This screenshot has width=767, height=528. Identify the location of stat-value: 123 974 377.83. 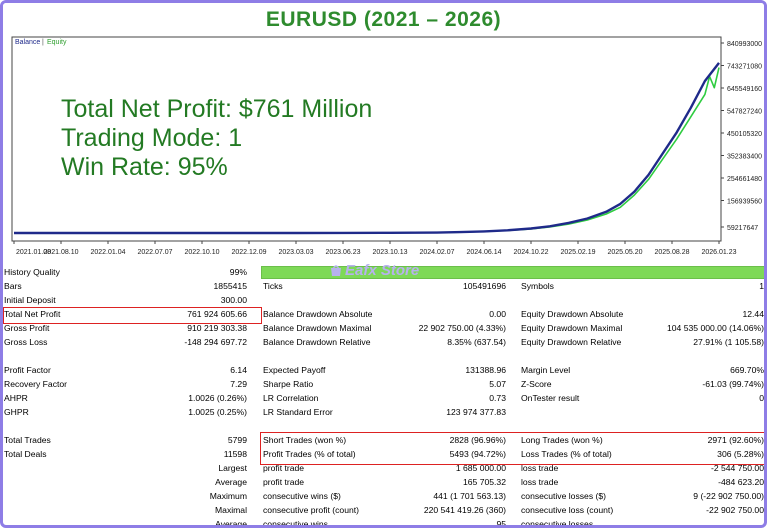
(476, 412).